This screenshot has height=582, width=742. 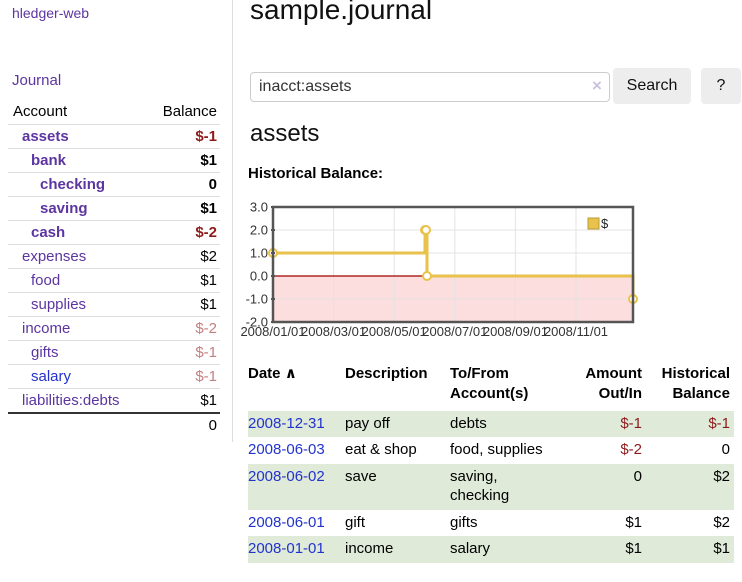 I want to click on register-header-accounts: To/From Account(s), so click(x=489, y=384).